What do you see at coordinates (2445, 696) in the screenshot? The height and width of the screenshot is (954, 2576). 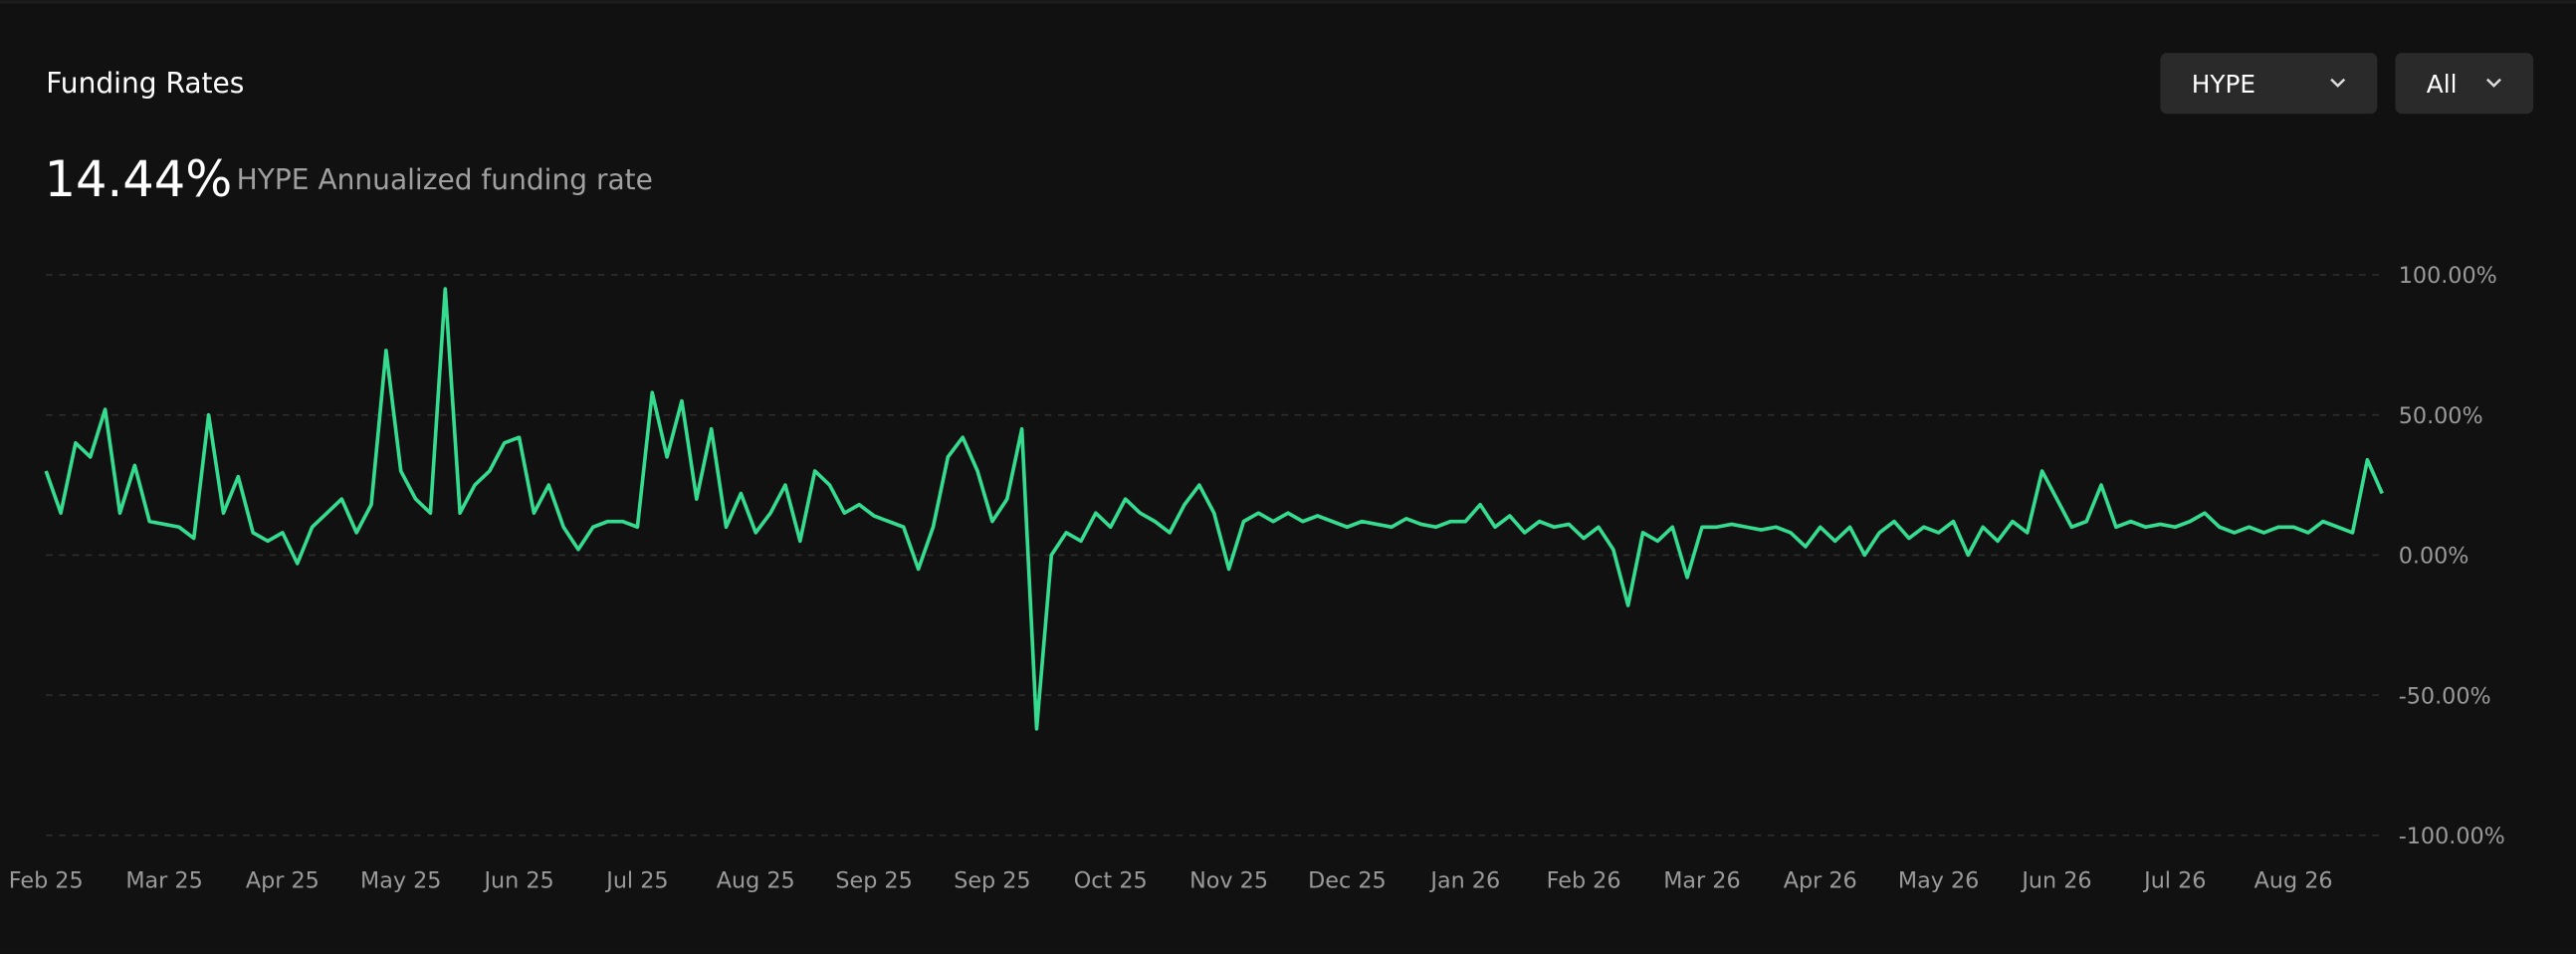 I see `y-tick-label: -50.00%` at bounding box center [2445, 696].